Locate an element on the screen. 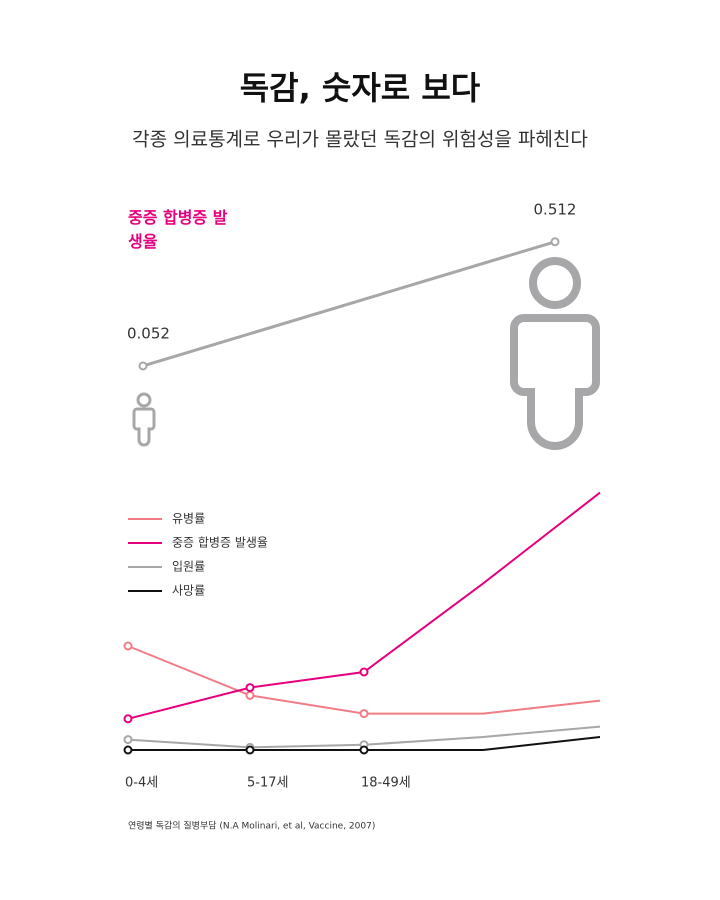  small-person is located at coordinates (144, 419).